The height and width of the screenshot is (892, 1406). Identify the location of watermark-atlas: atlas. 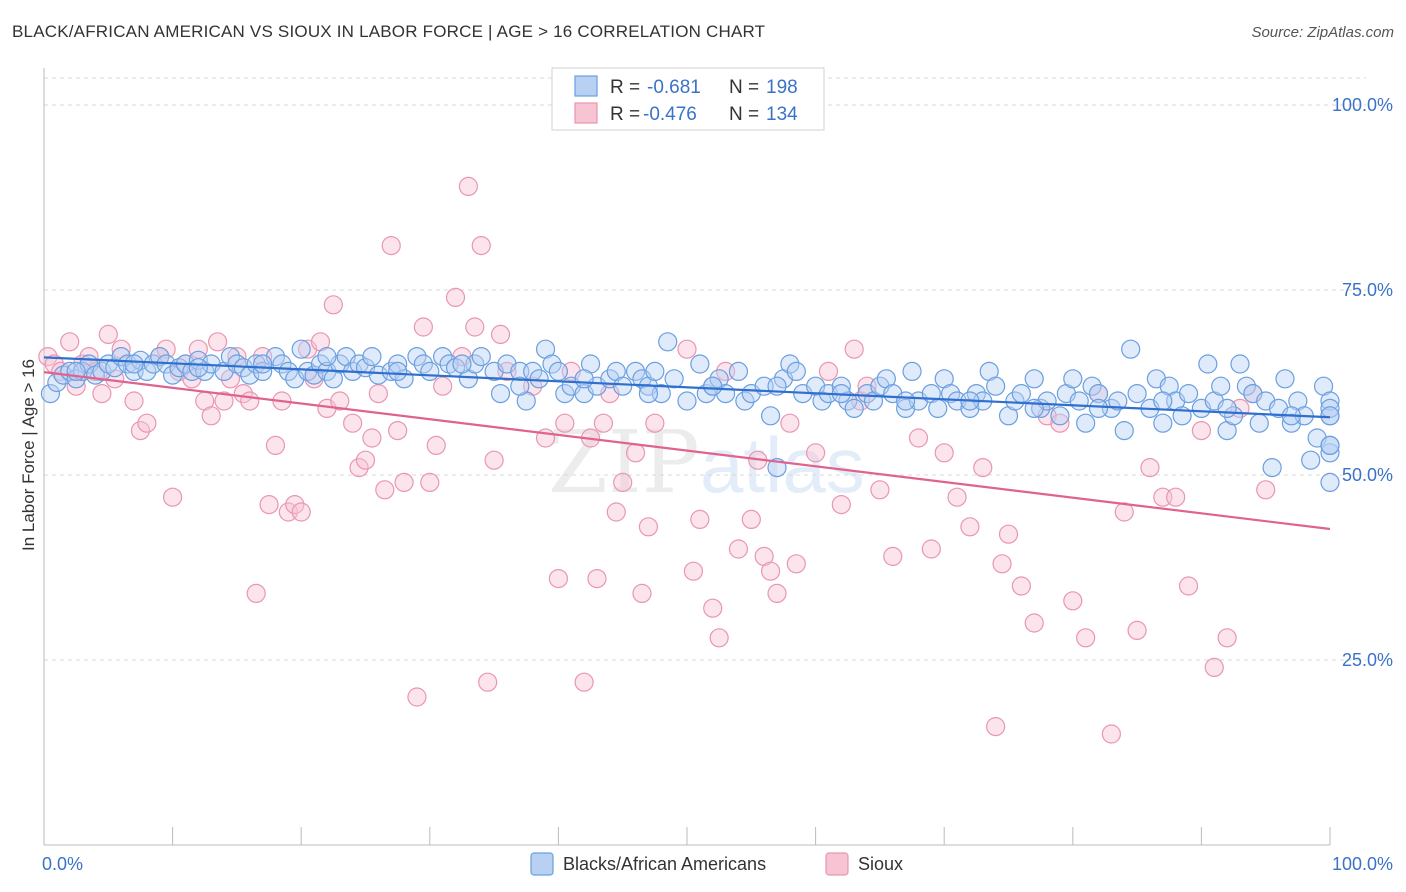
(782, 465).